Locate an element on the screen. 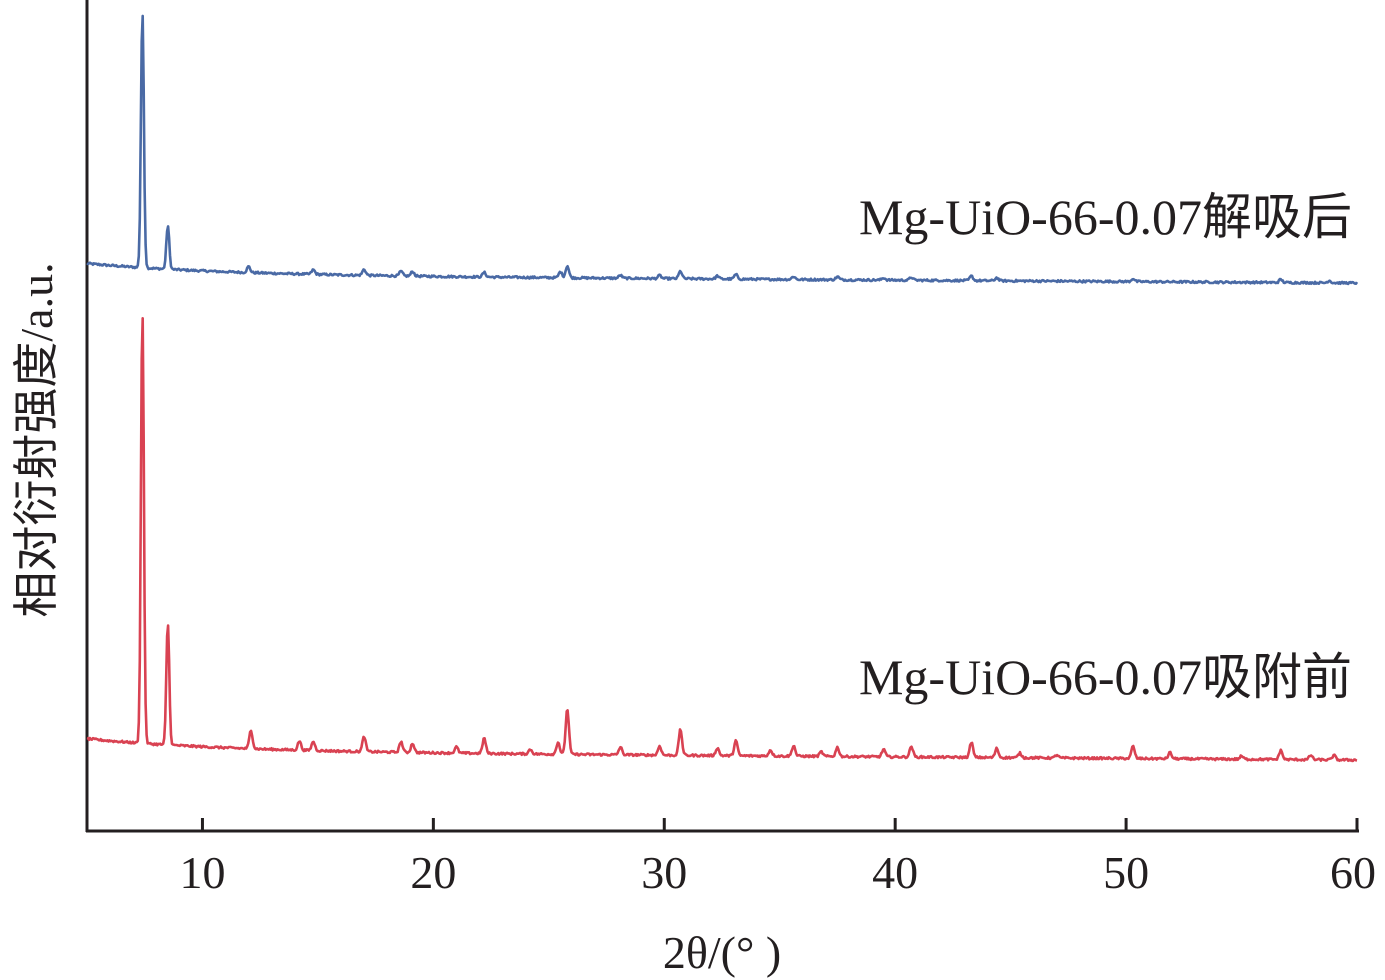 This screenshot has height=980, width=1385. y-axis-label: 相对衍射强度/a.u. is located at coordinates (36, 439).